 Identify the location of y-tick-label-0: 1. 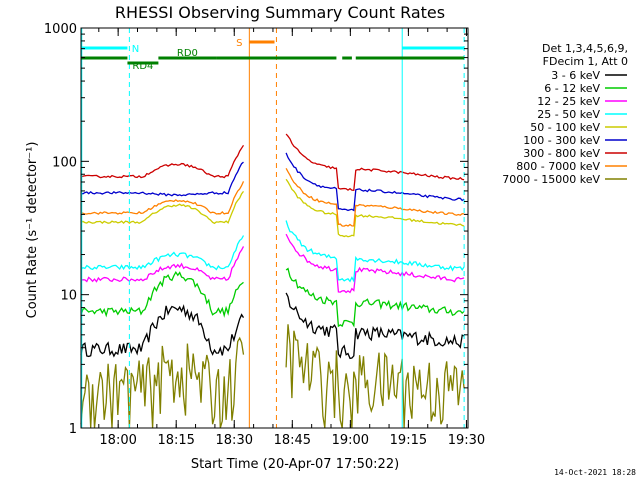
(73, 429).